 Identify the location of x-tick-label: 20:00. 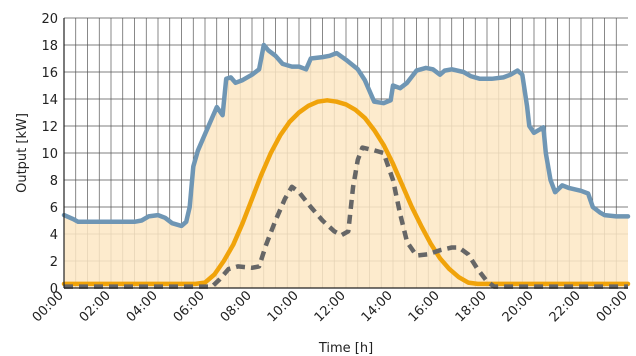
(518, 306).